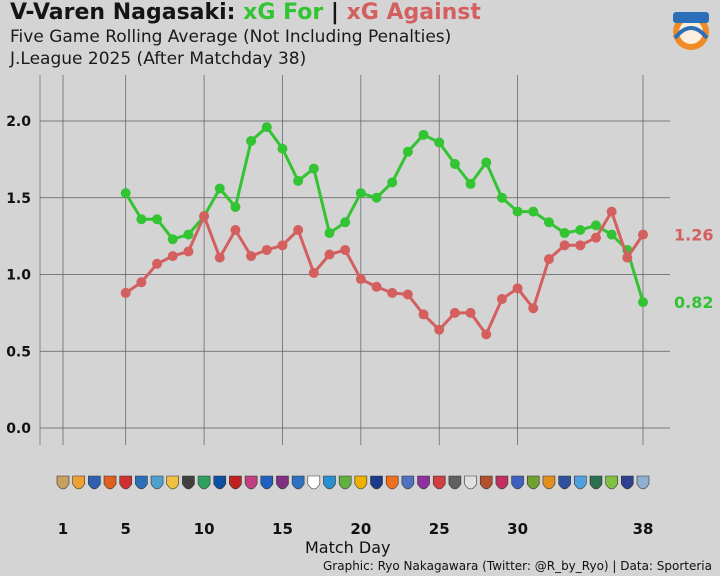 The width and height of the screenshot is (720, 576). I want to click on y-tick-label: 0.5, so click(18, 352).